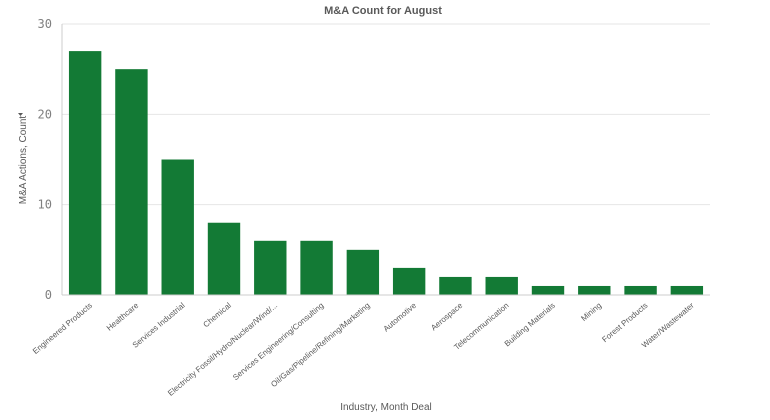  What do you see at coordinates (383, 11) in the screenshot?
I see `chart-title: M&A Count for August` at bounding box center [383, 11].